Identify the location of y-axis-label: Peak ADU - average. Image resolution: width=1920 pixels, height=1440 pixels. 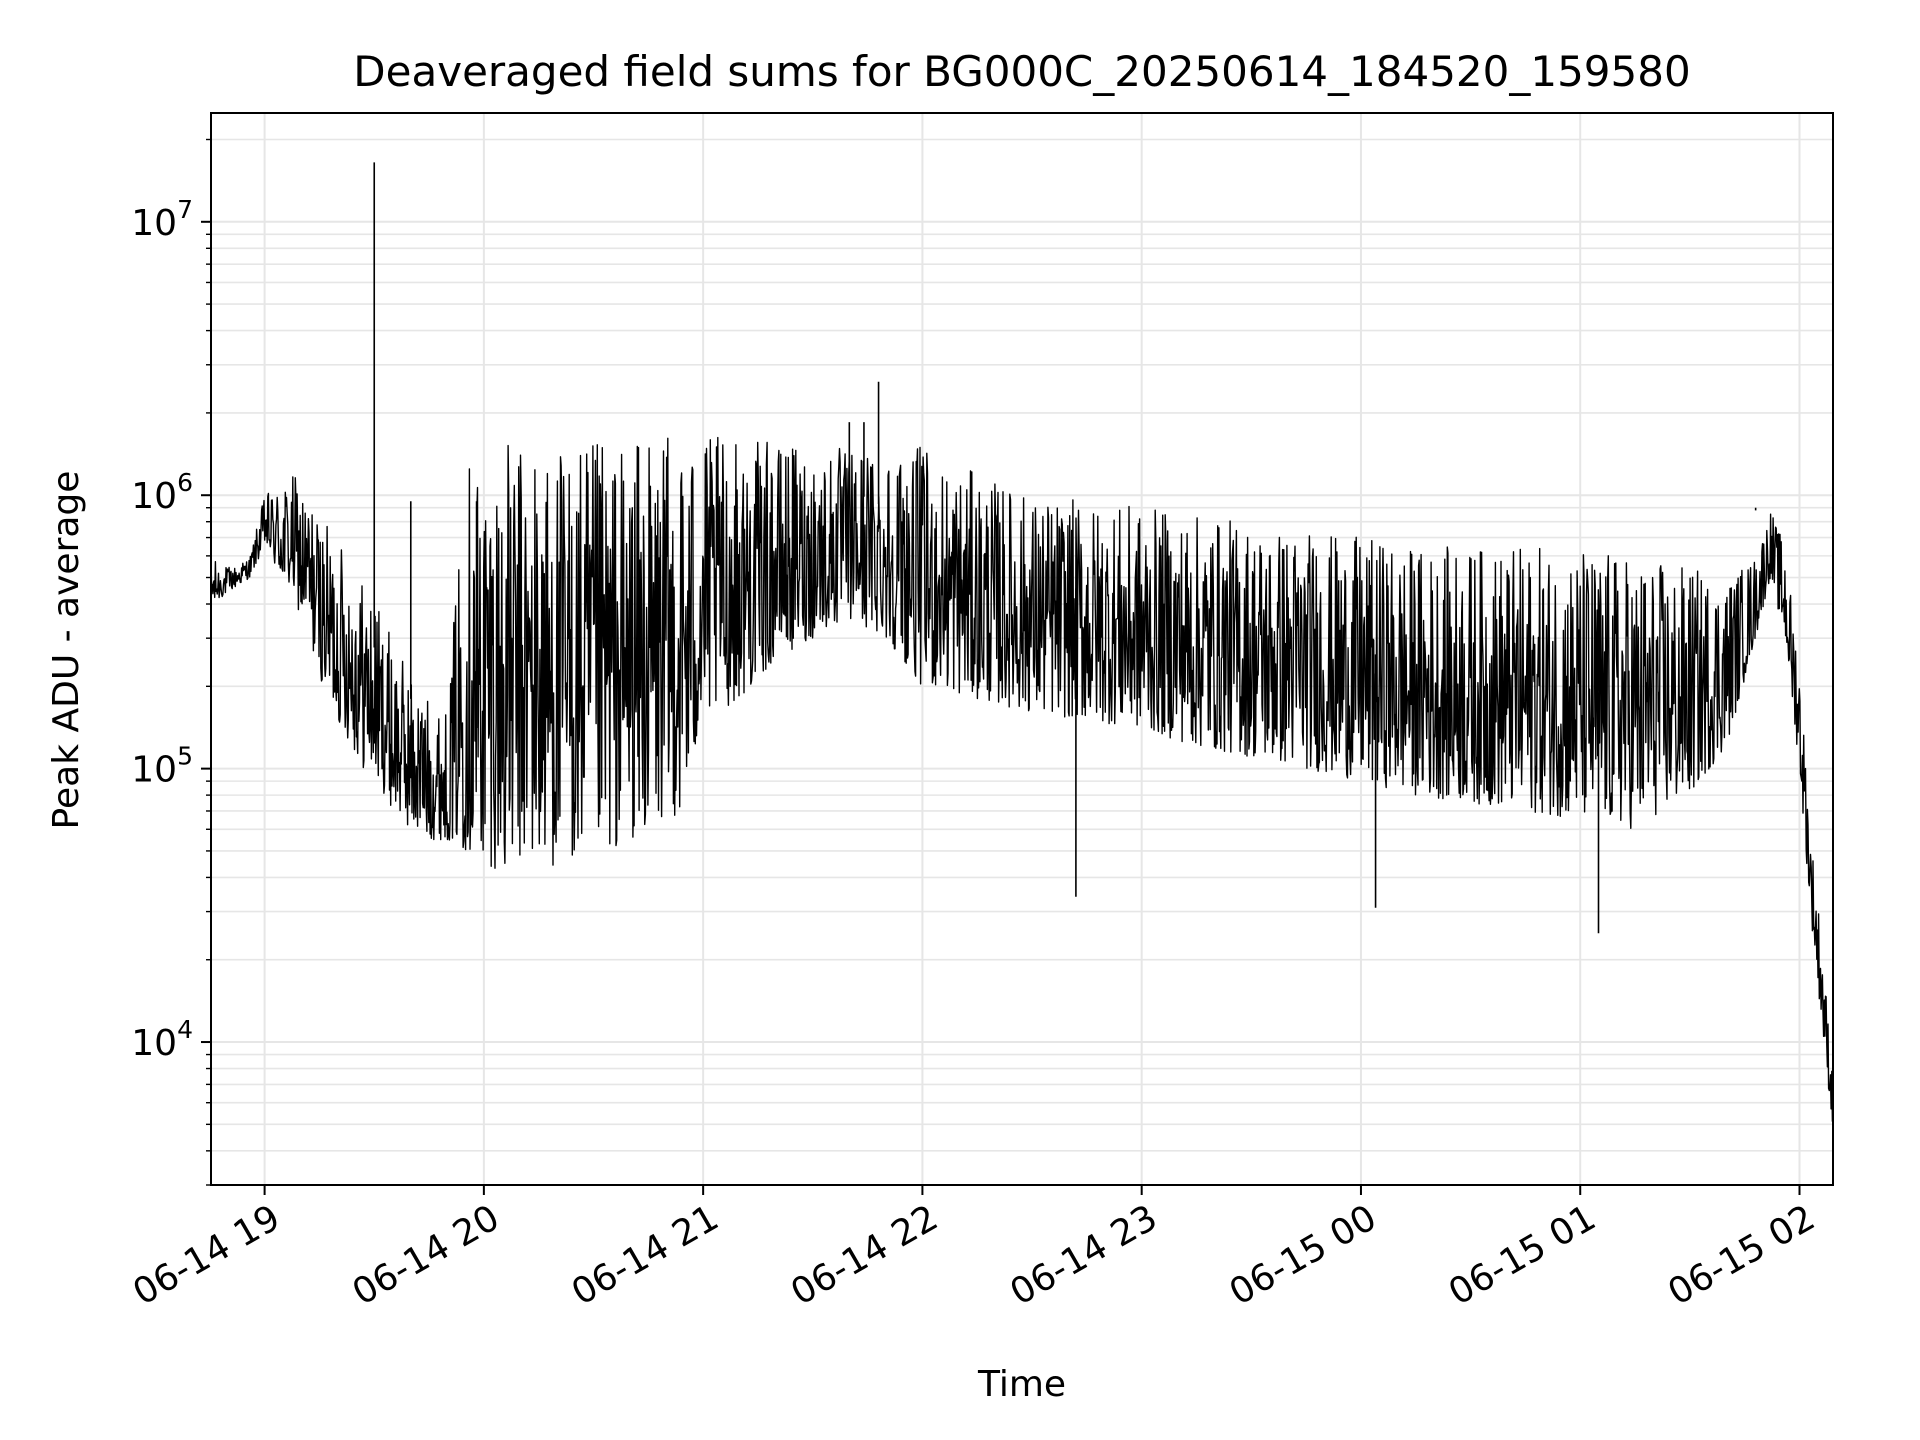
(66, 650).